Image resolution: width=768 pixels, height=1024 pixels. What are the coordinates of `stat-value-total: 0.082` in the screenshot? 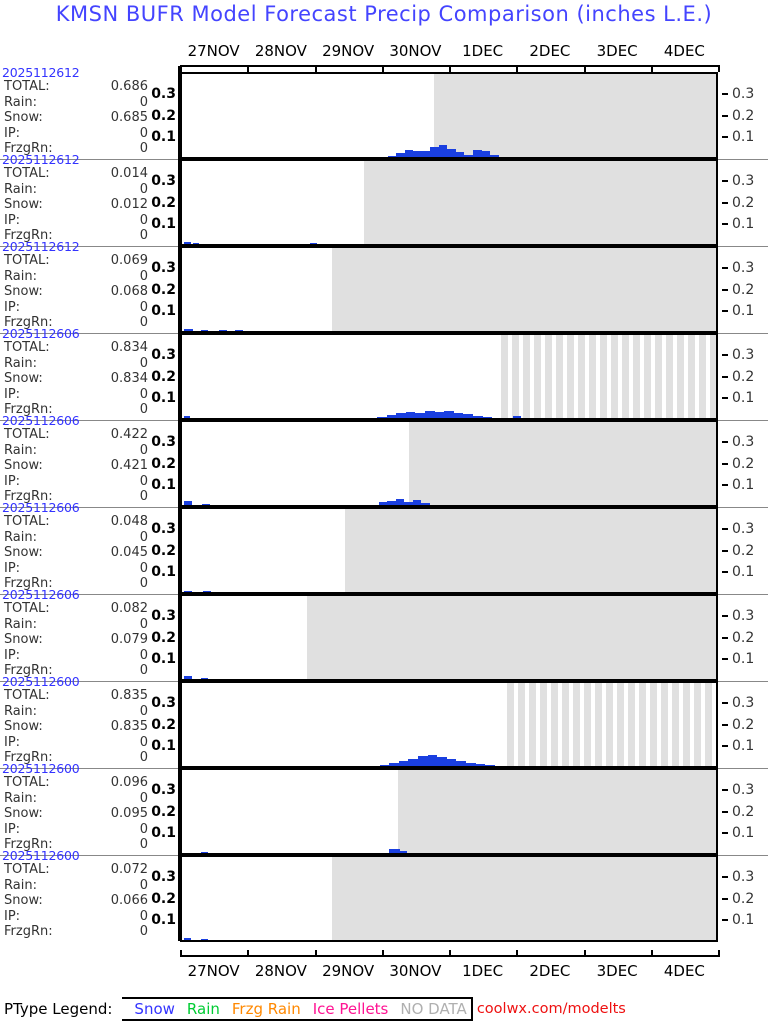 It's located at (129, 608).